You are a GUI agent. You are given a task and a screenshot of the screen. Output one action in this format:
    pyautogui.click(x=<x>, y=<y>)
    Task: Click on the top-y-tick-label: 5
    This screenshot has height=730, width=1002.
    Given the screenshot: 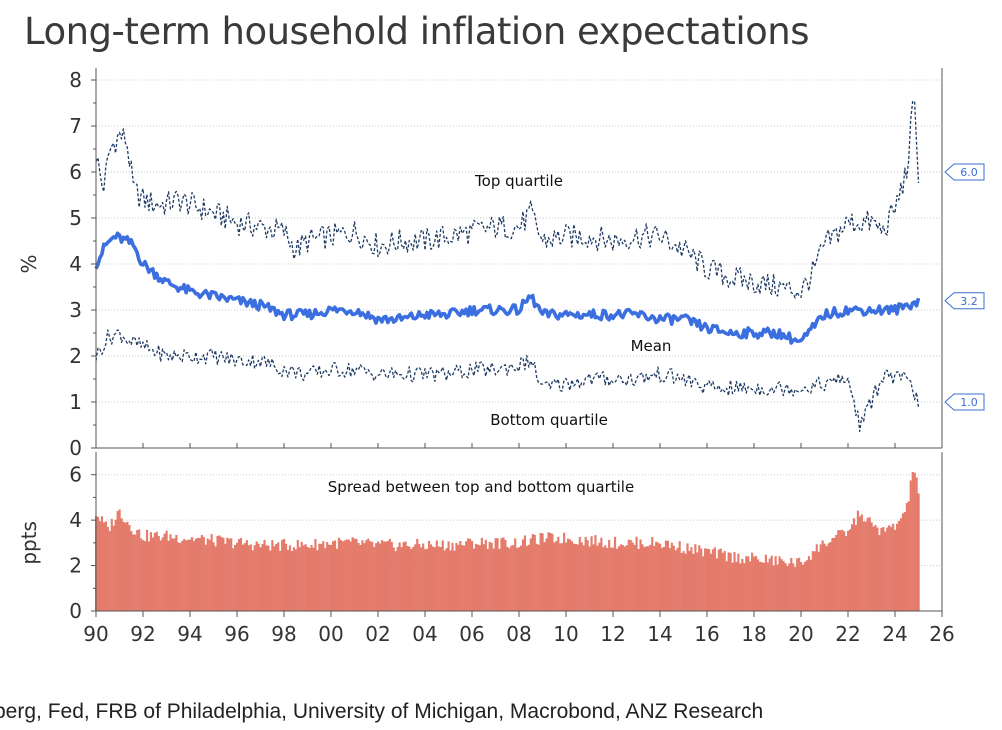 What is the action you would take?
    pyautogui.click(x=75, y=218)
    